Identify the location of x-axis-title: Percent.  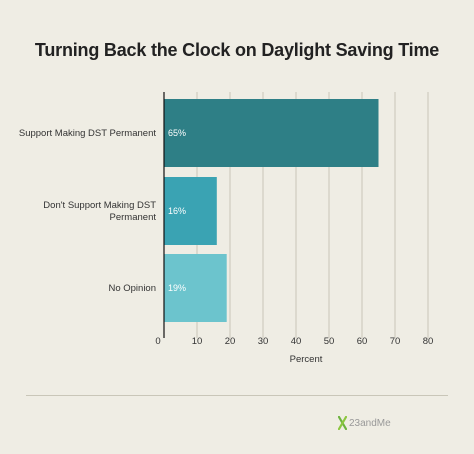
(306, 359).